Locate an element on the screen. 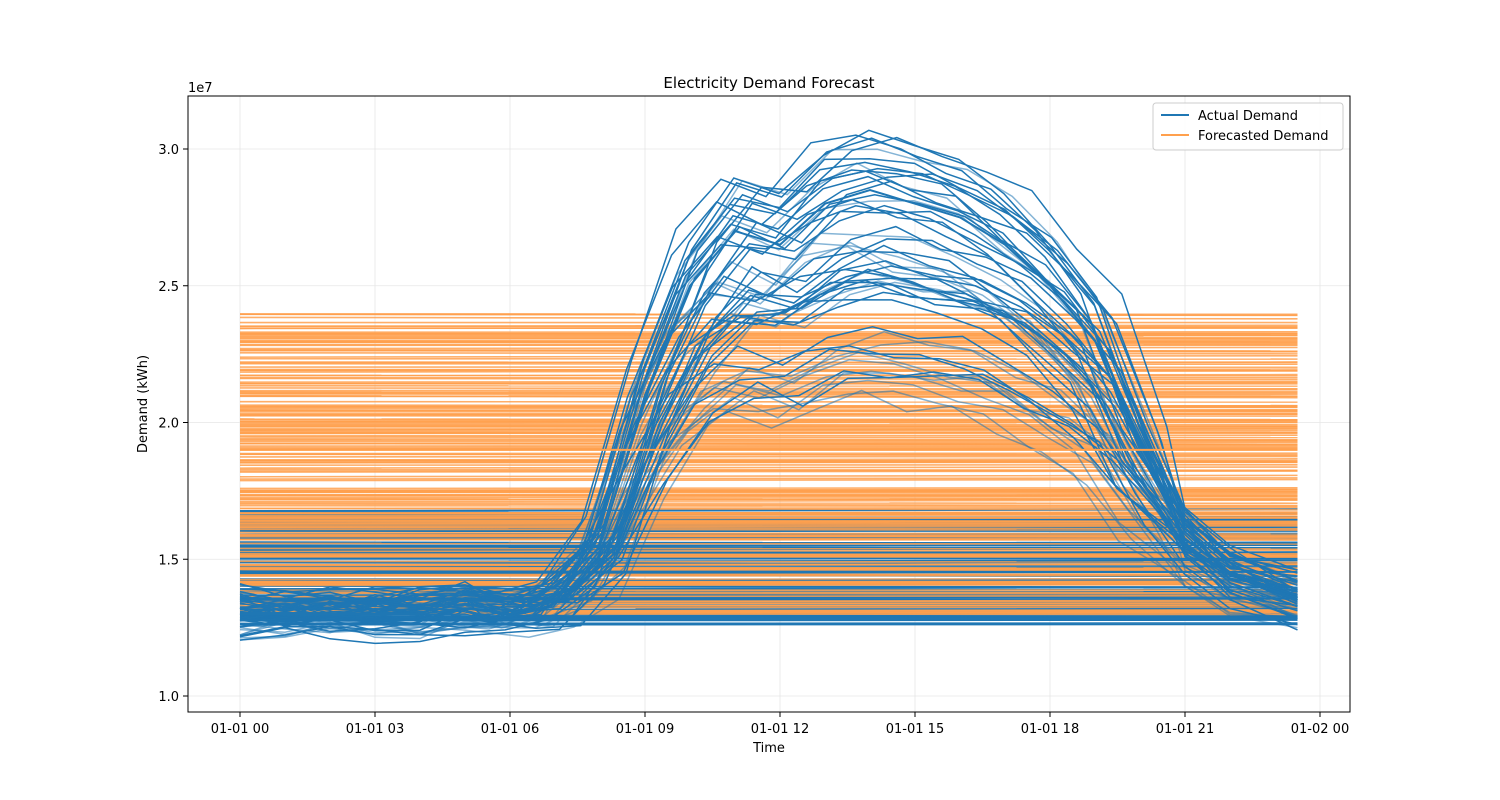 Image resolution: width=1500 pixels, height=800 pixels. legend-label-forecast: Forecasted Demand is located at coordinates (1263, 136).